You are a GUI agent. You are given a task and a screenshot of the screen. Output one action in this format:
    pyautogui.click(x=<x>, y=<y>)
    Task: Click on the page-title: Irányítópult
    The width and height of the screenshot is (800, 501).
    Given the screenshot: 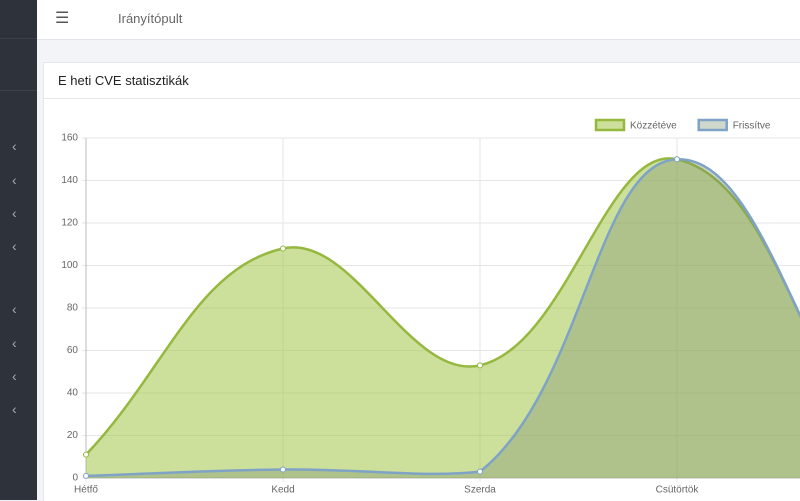 What is the action you would take?
    pyautogui.click(x=150, y=18)
    